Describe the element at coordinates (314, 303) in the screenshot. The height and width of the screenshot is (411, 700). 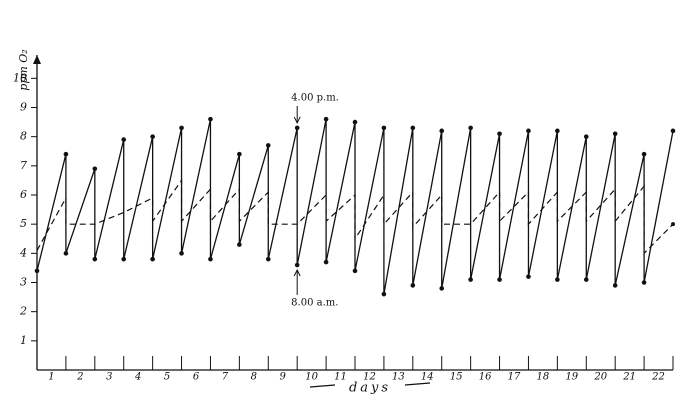
I see `annotation: 8.00 a.m.` at that location.